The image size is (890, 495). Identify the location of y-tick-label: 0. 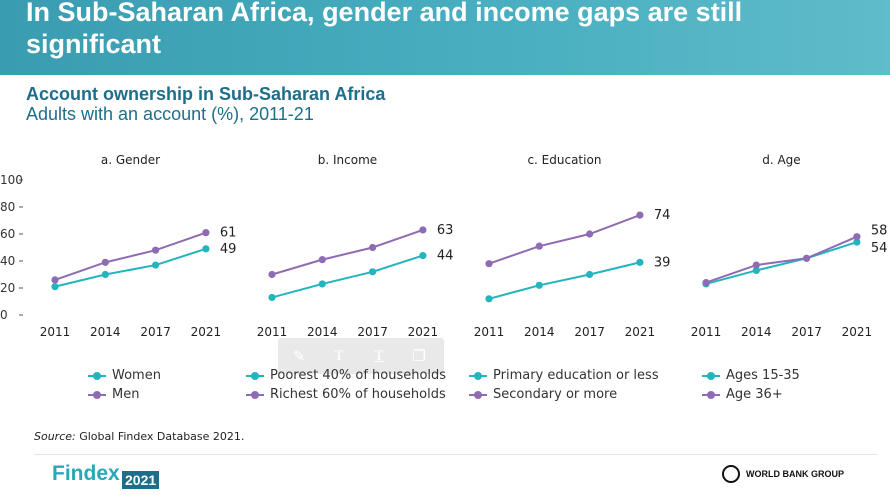
(4, 315).